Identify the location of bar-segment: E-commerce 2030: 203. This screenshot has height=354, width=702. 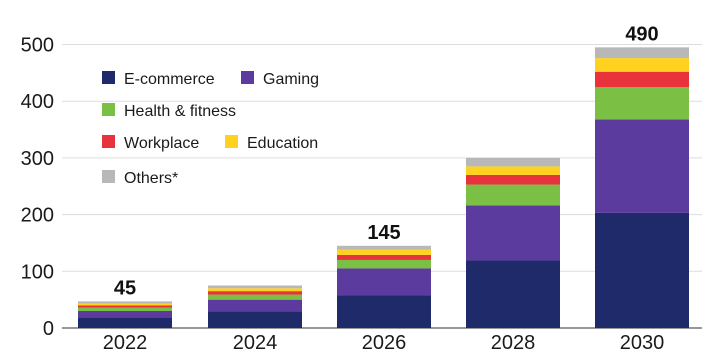
(642, 270).